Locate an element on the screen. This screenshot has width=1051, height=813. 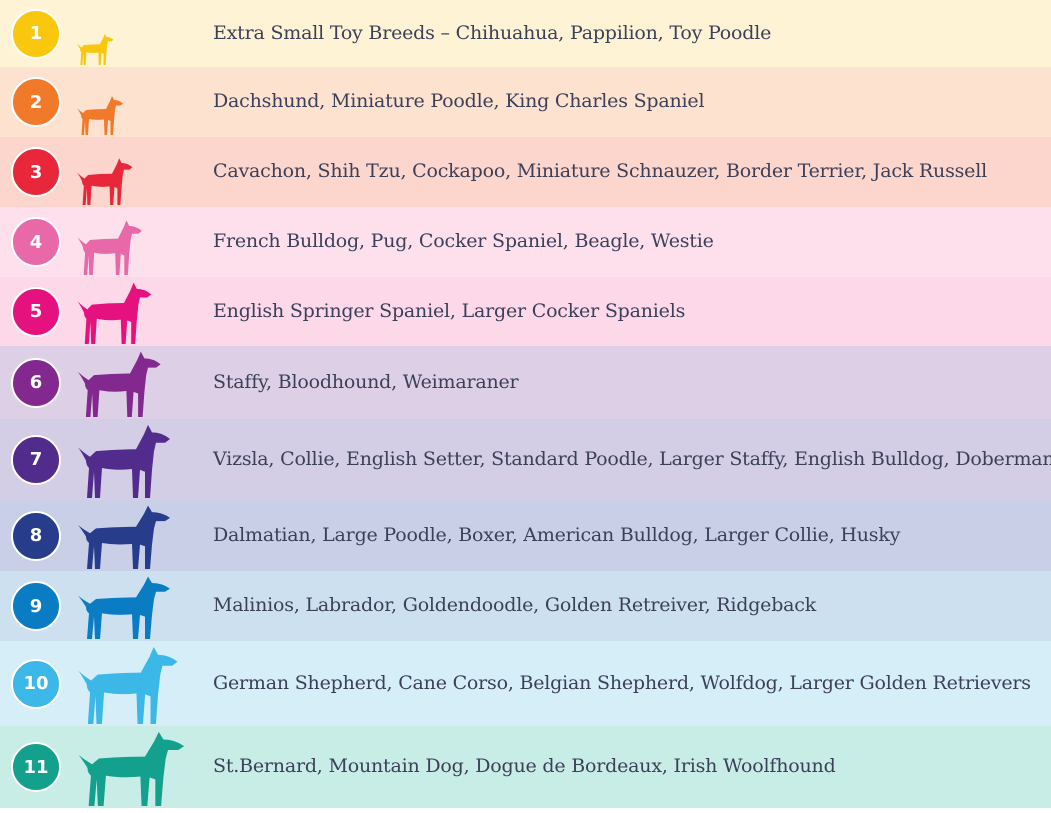
dog-silhouette-dalmatian-icon is located at coordinates (124, 537).